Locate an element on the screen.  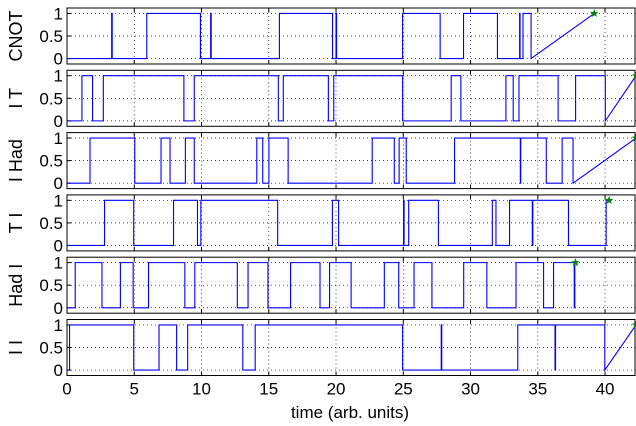
y-axis-label: I Had is located at coordinates (16, 160).